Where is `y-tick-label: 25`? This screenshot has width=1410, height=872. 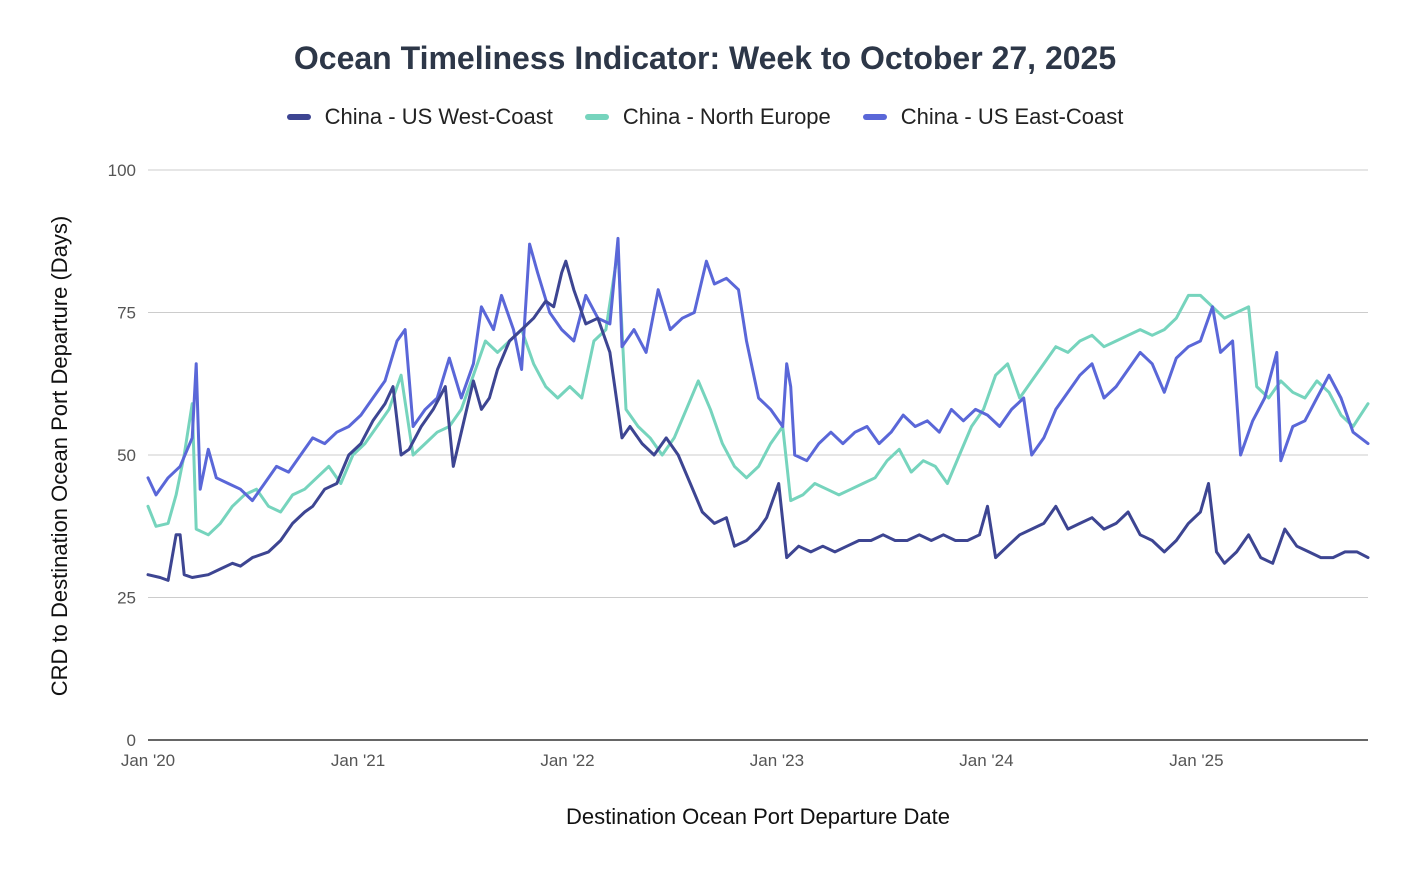 y-tick-label: 25 is located at coordinates (126, 598).